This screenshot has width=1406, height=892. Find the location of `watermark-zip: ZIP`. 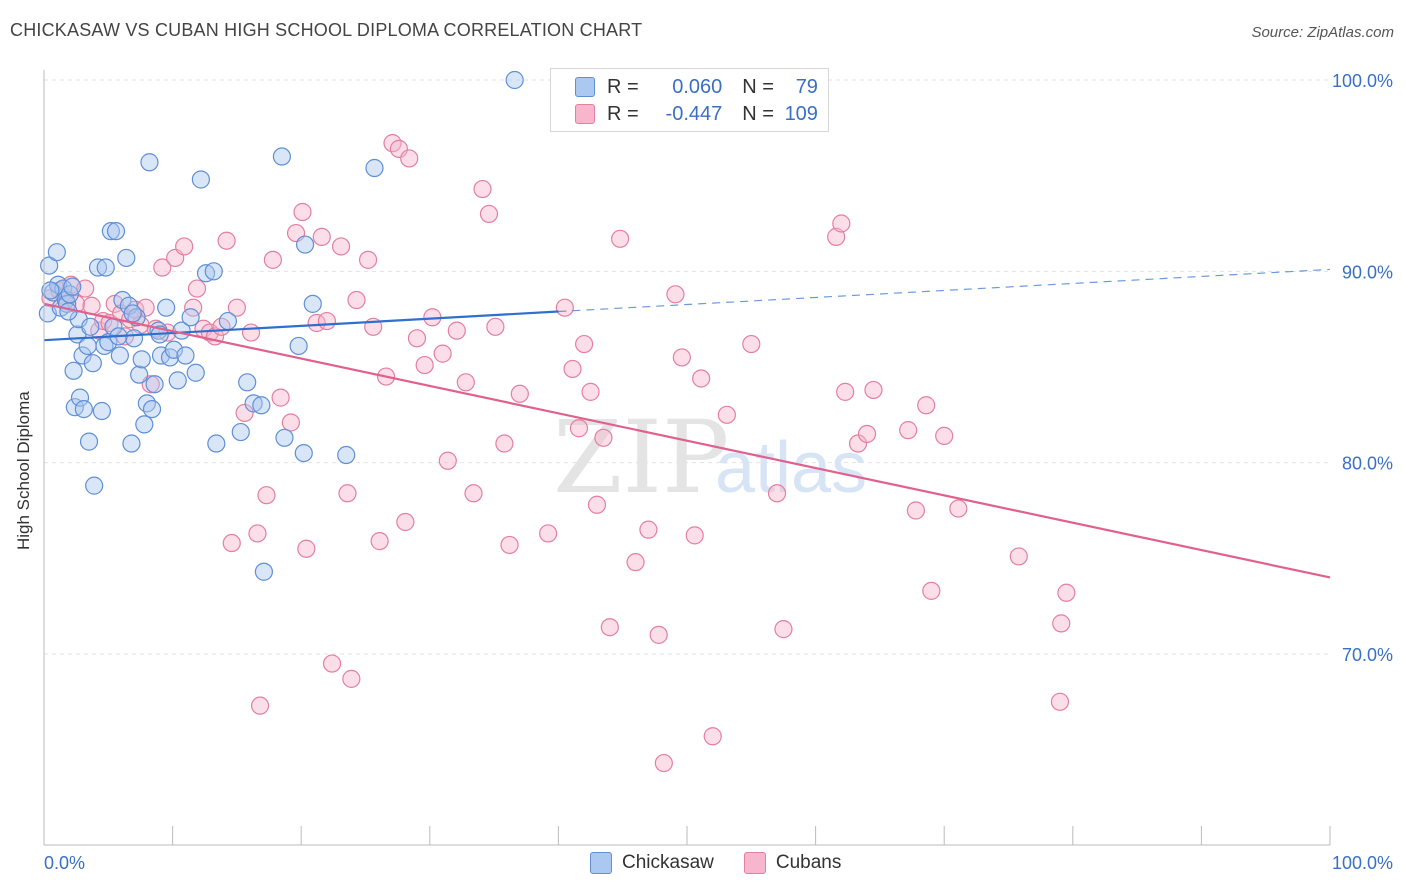

watermark-zip: ZIP is located at coordinates (641, 457).